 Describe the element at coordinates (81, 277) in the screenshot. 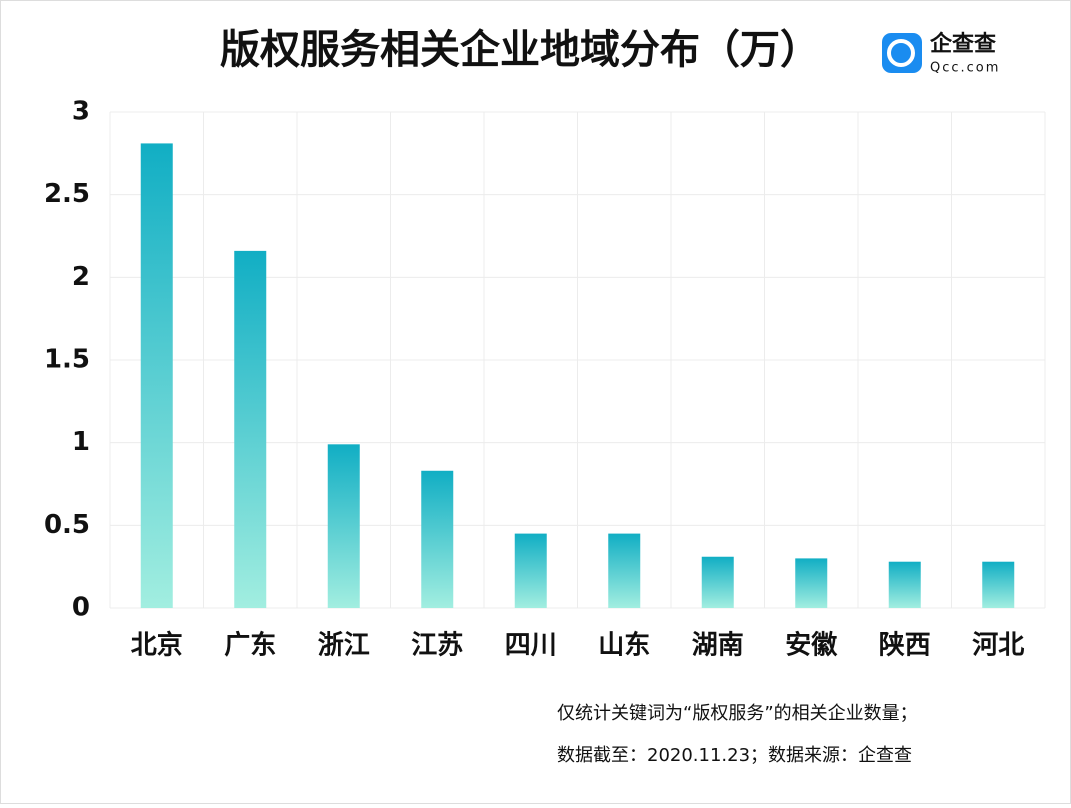

I see `y-tick-label: 2` at that location.